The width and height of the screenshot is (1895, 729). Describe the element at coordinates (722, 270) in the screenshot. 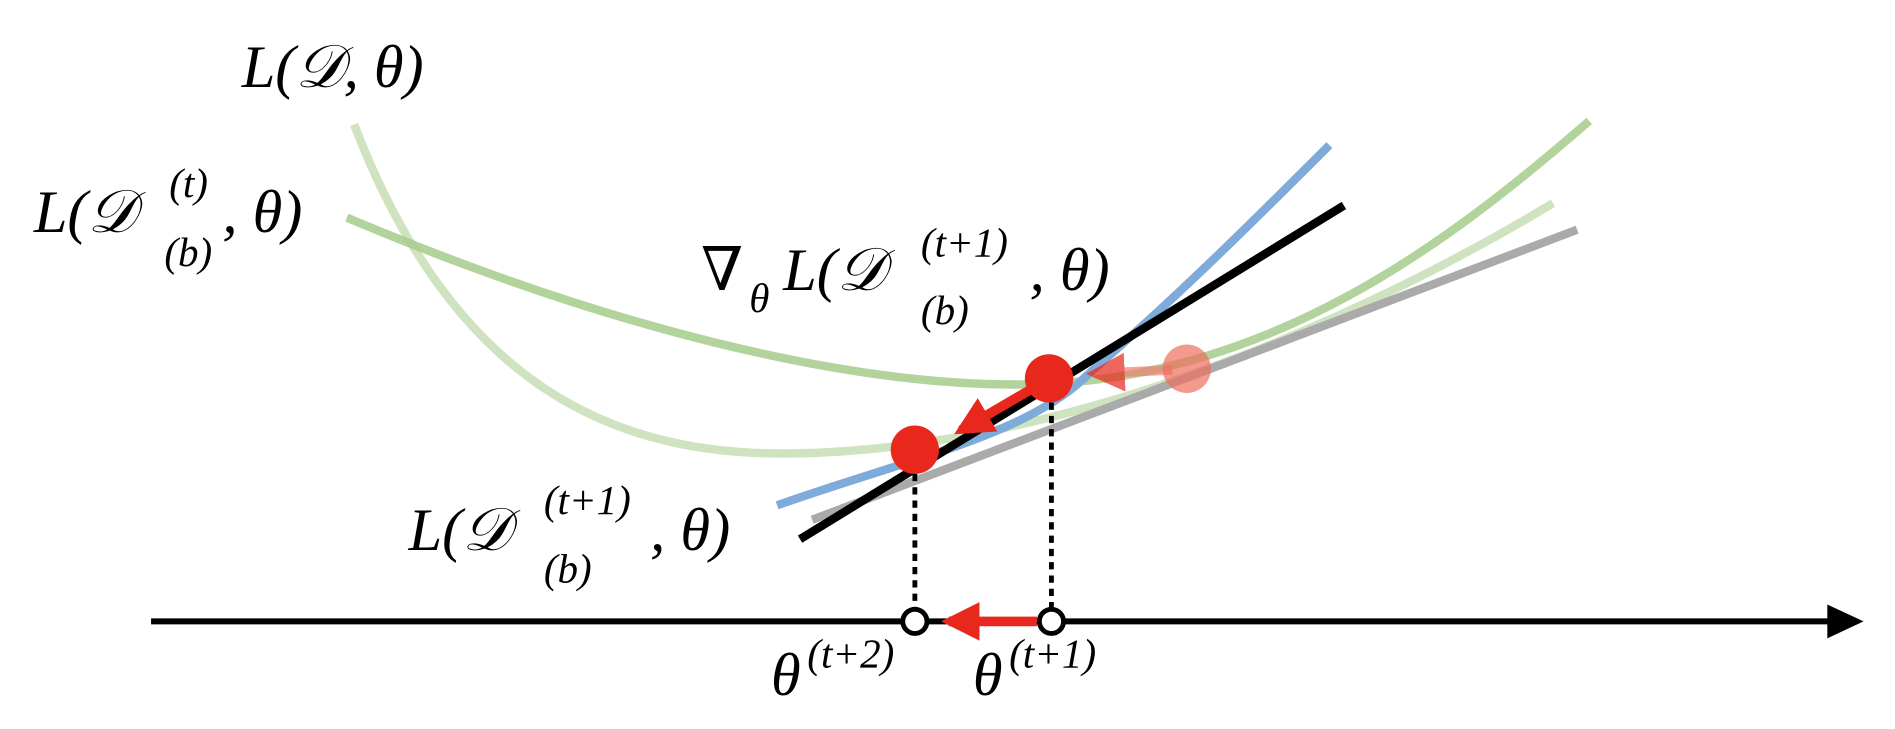

I see `label: ∇` at that location.